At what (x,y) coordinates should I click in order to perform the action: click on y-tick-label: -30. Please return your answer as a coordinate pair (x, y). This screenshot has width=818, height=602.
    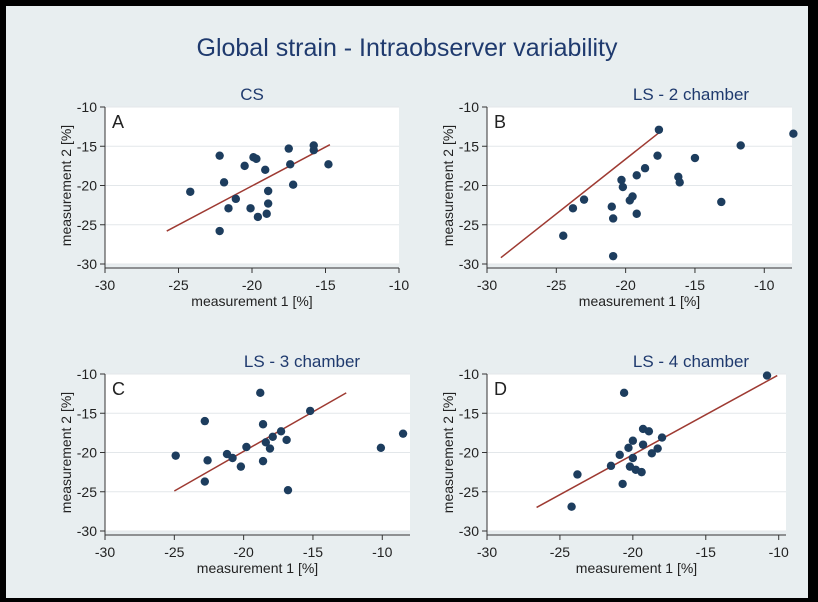
    Looking at the image, I should click on (469, 531).